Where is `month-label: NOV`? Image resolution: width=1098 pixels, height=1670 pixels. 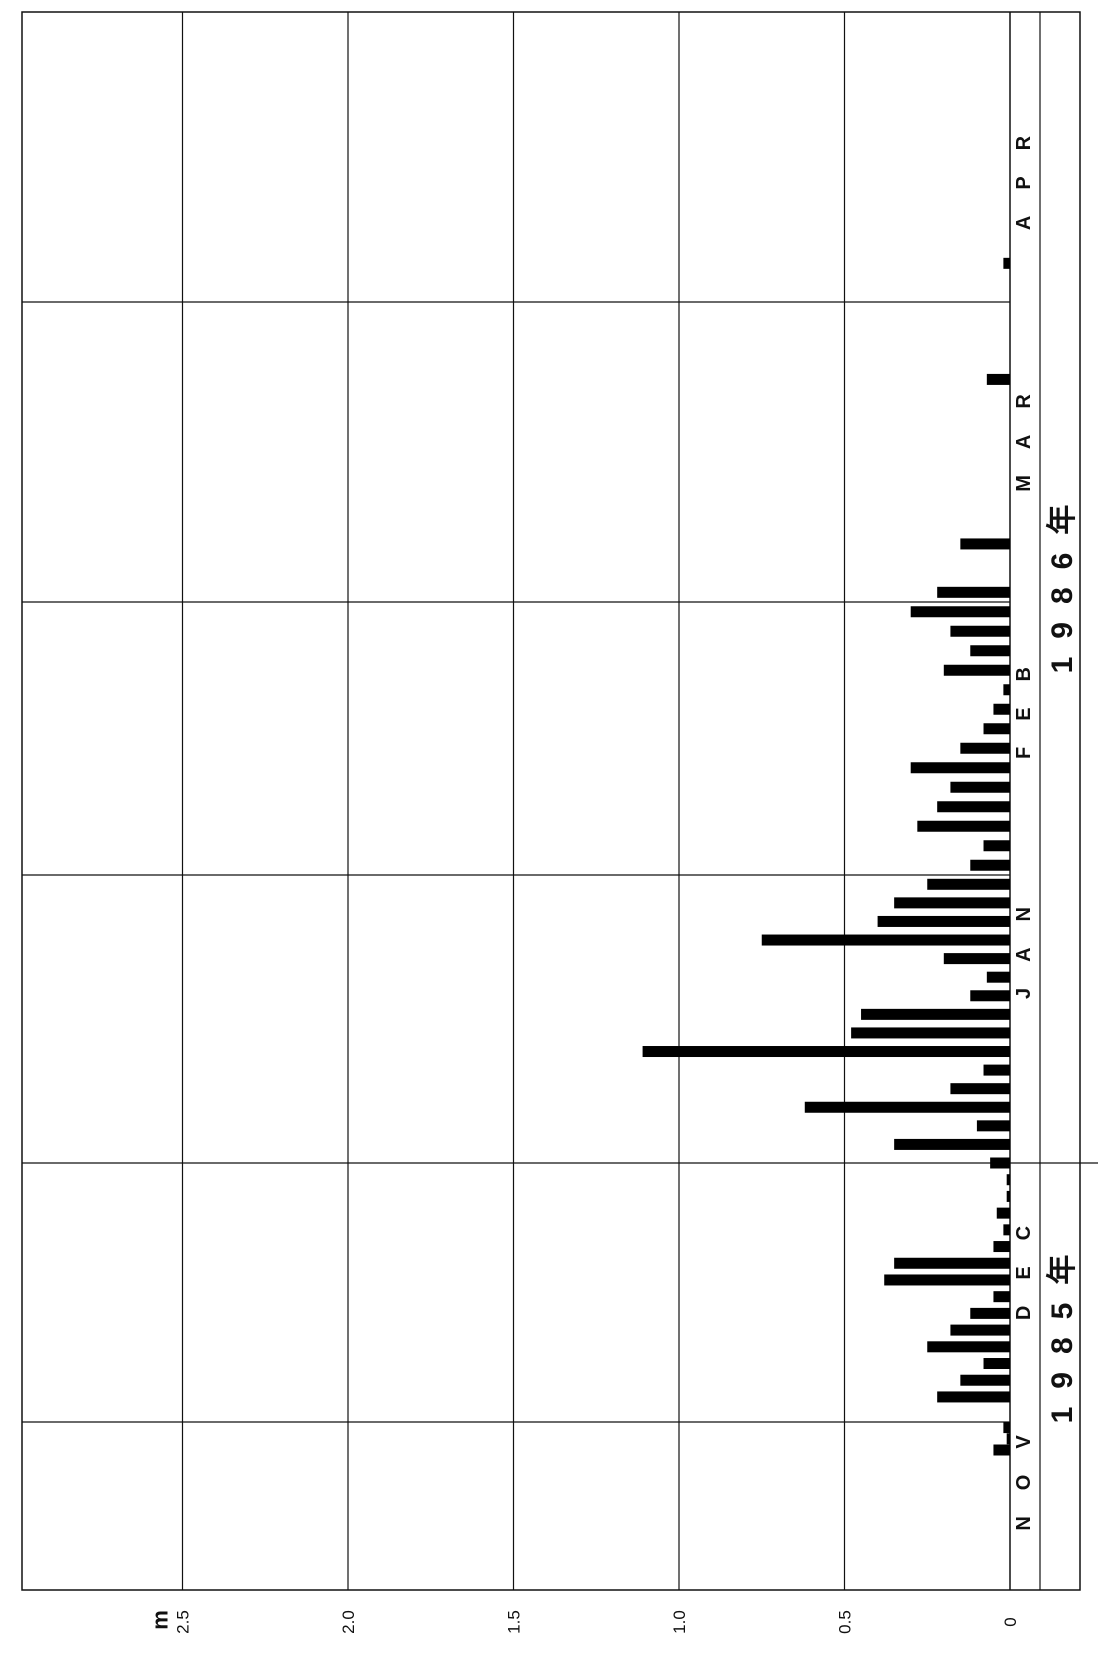
month-label: NOV is located at coordinates (1024, 1469).